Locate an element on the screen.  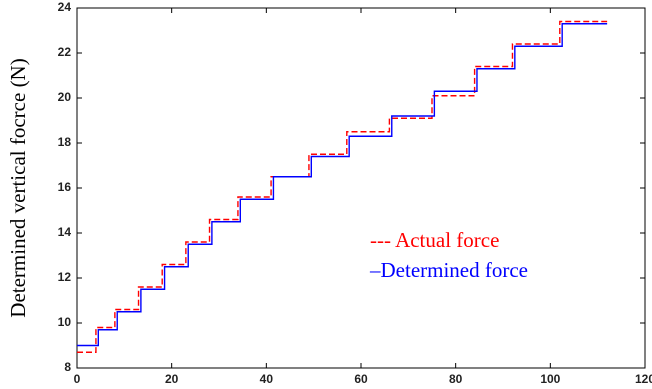
y-tick-label: 10 is located at coordinates (65, 322).